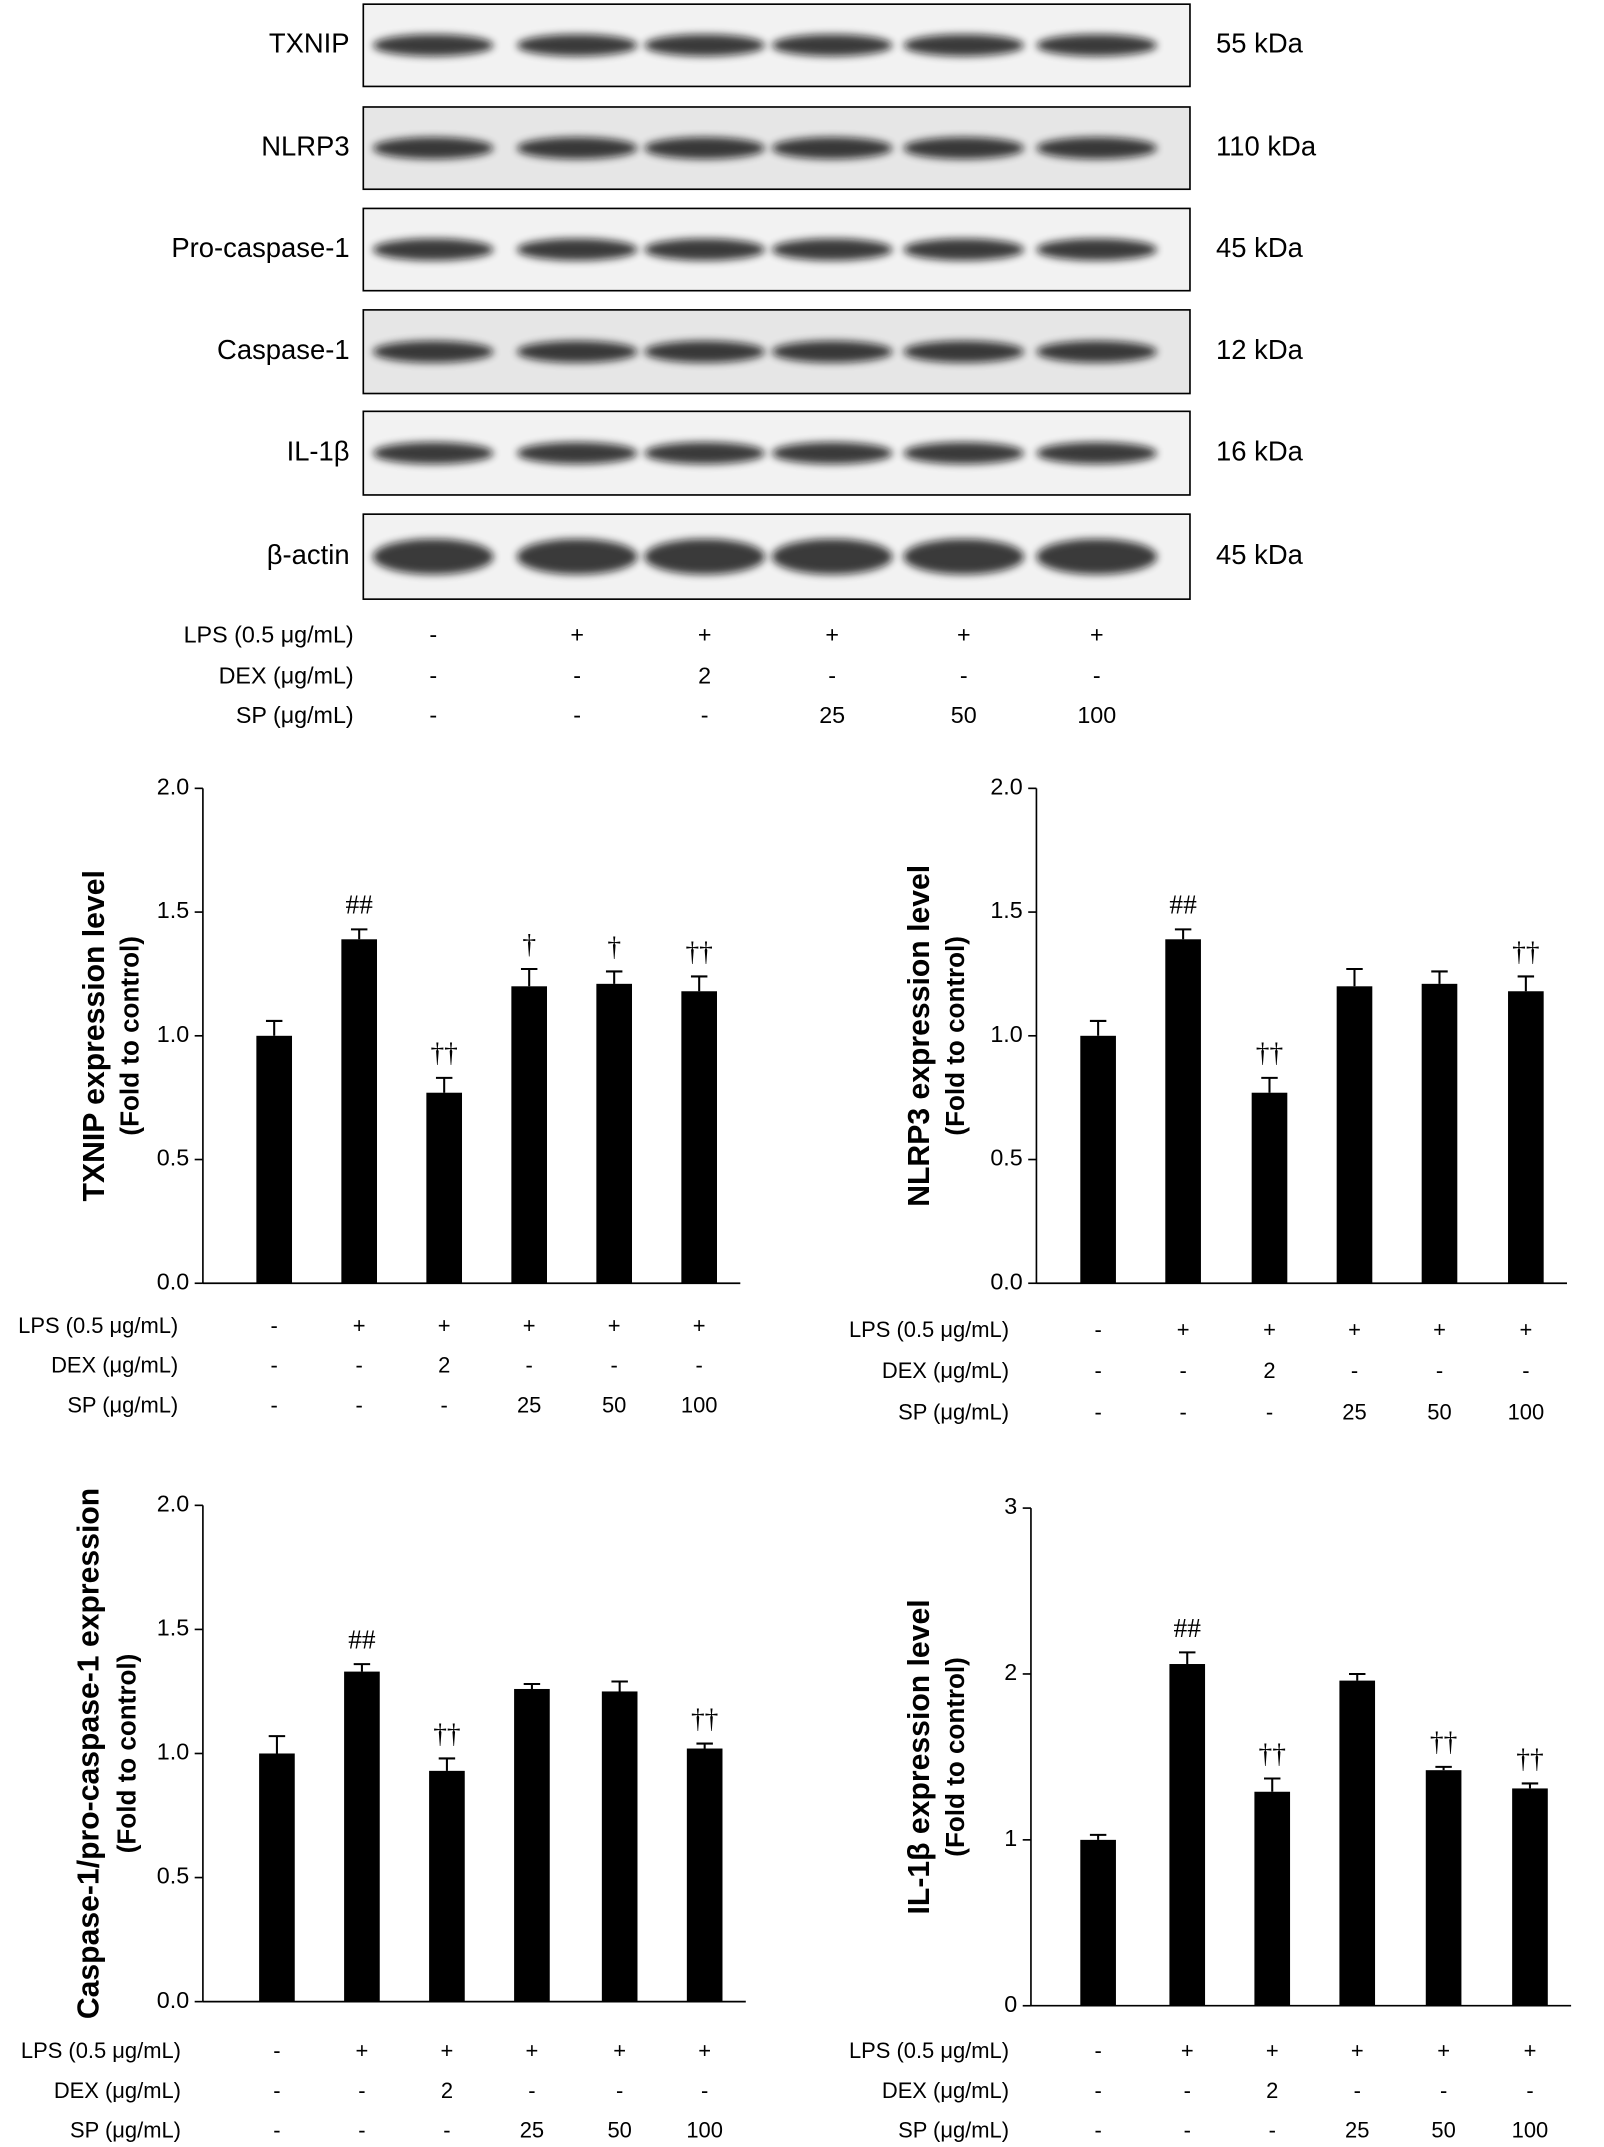 The image size is (1604, 2147). I want to click on blot-label: TXNIP, so click(309, 43).